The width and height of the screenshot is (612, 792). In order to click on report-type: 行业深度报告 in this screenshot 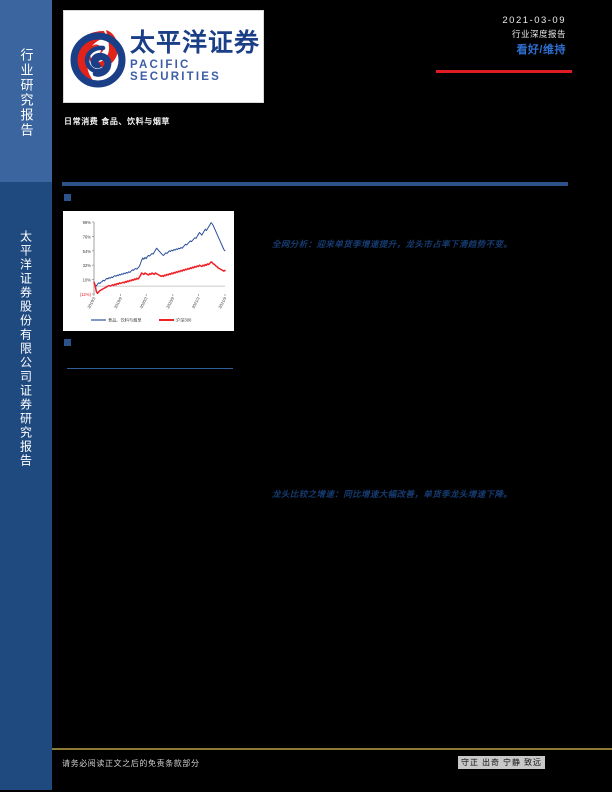, I will do `click(538, 34)`.